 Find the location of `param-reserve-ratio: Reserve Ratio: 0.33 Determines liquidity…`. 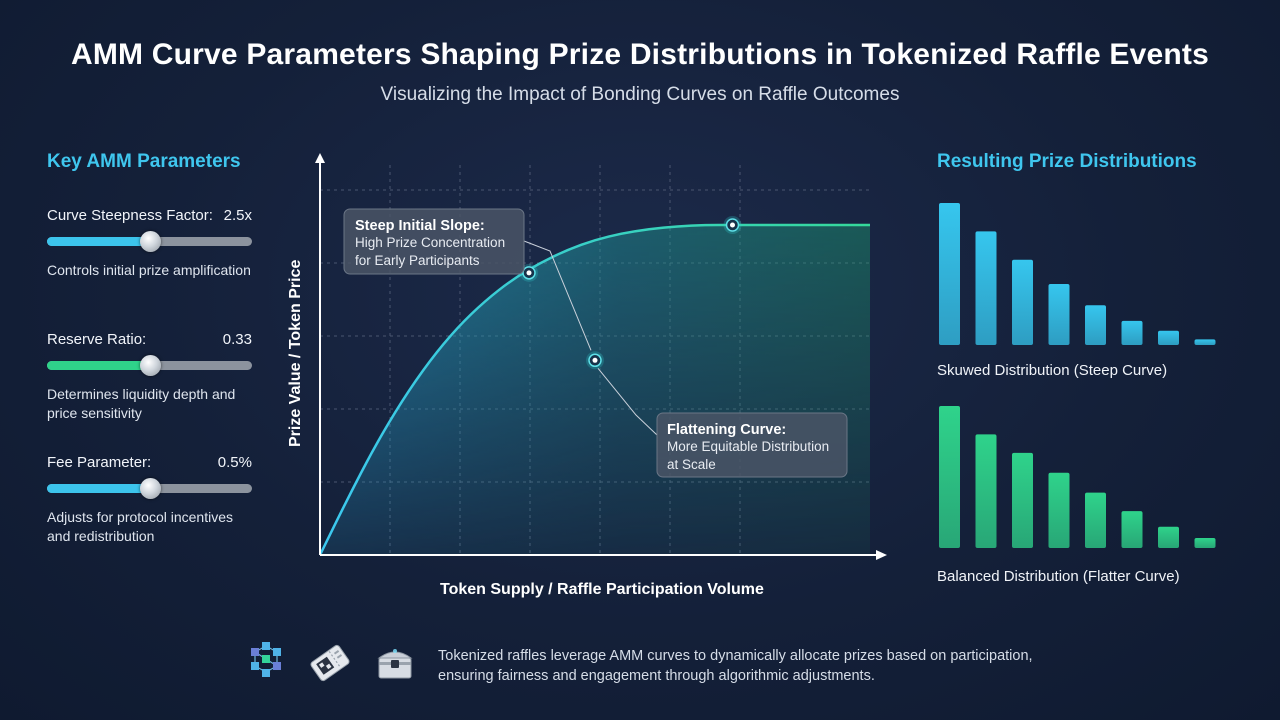

param-reserve-ratio: Reserve Ratio: 0.33 Determines liquidity… is located at coordinates (149, 377).